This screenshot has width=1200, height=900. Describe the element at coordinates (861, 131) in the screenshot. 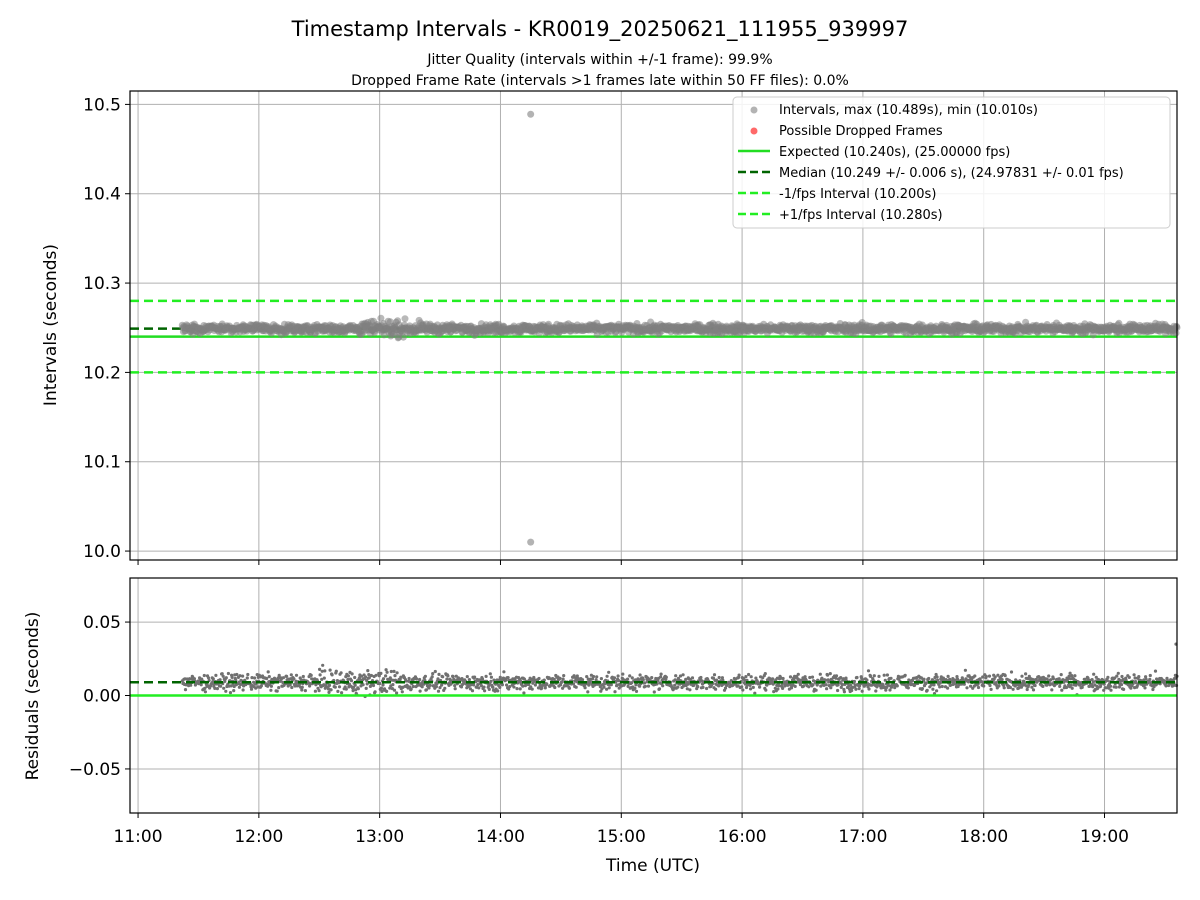

I see `legend-label-dropped: Possible Dropped Frames` at that location.